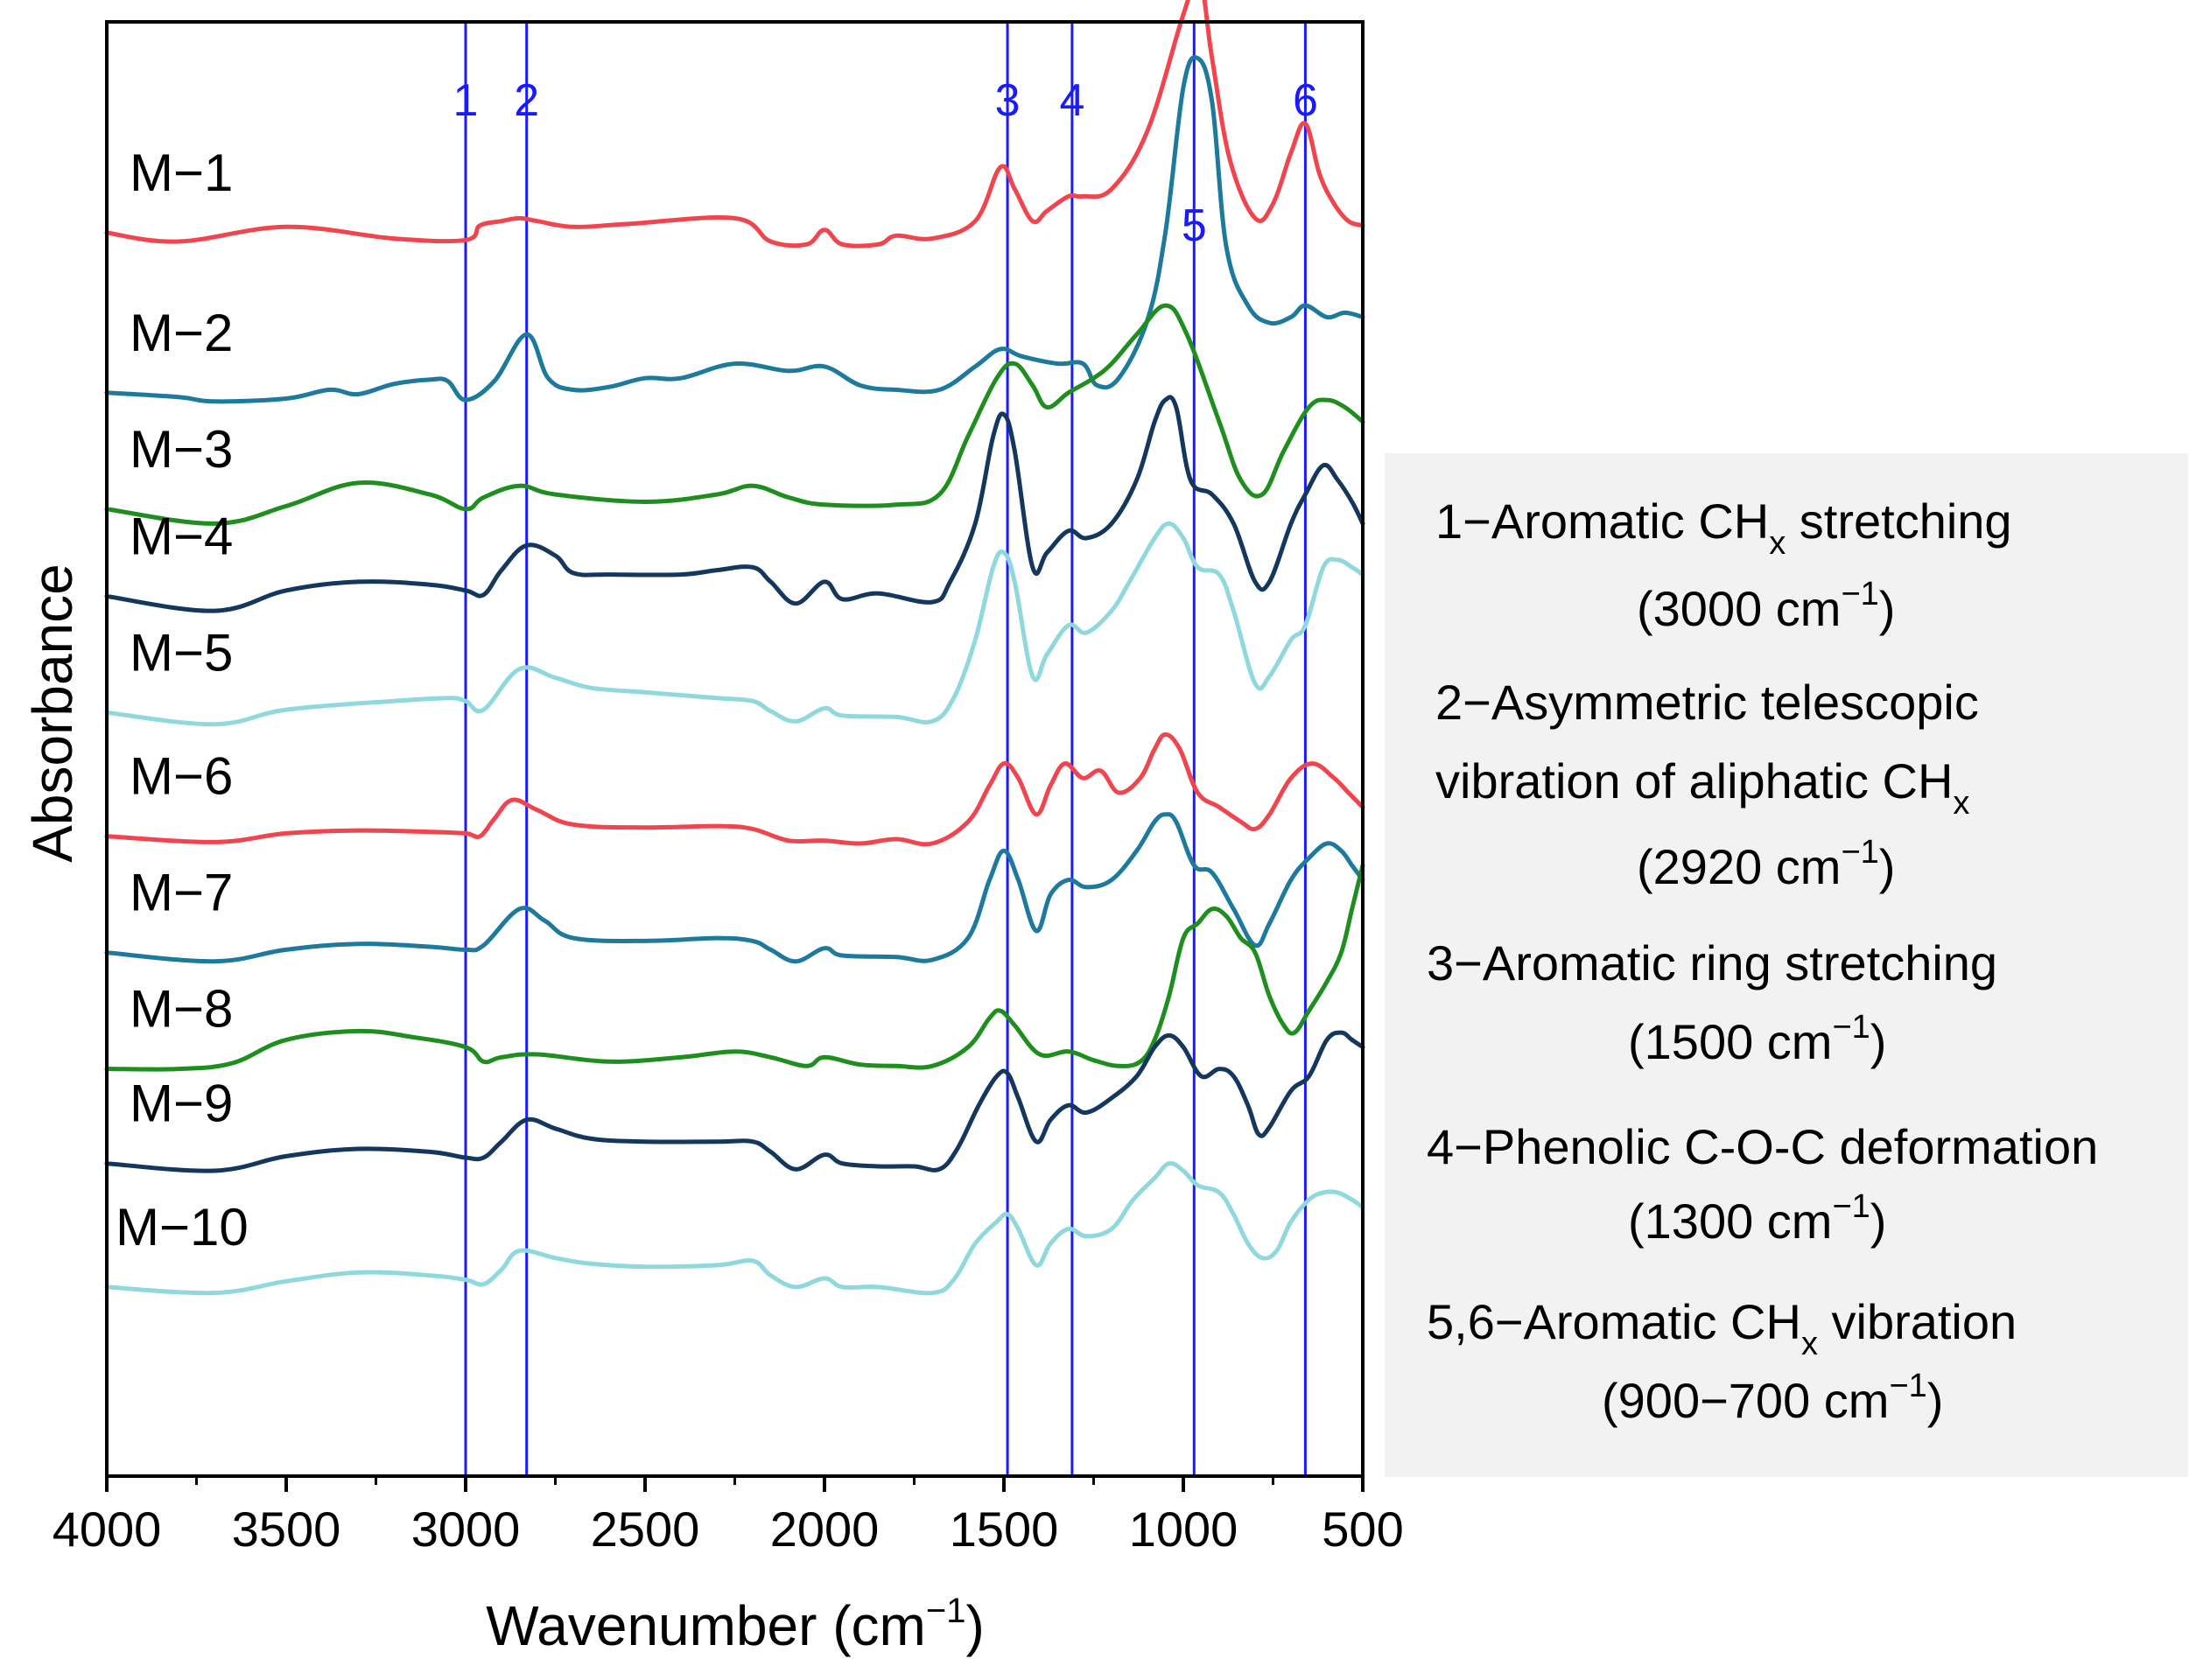  What do you see at coordinates (1071, 100) in the screenshot?
I see `marker-label-4: 4` at bounding box center [1071, 100].